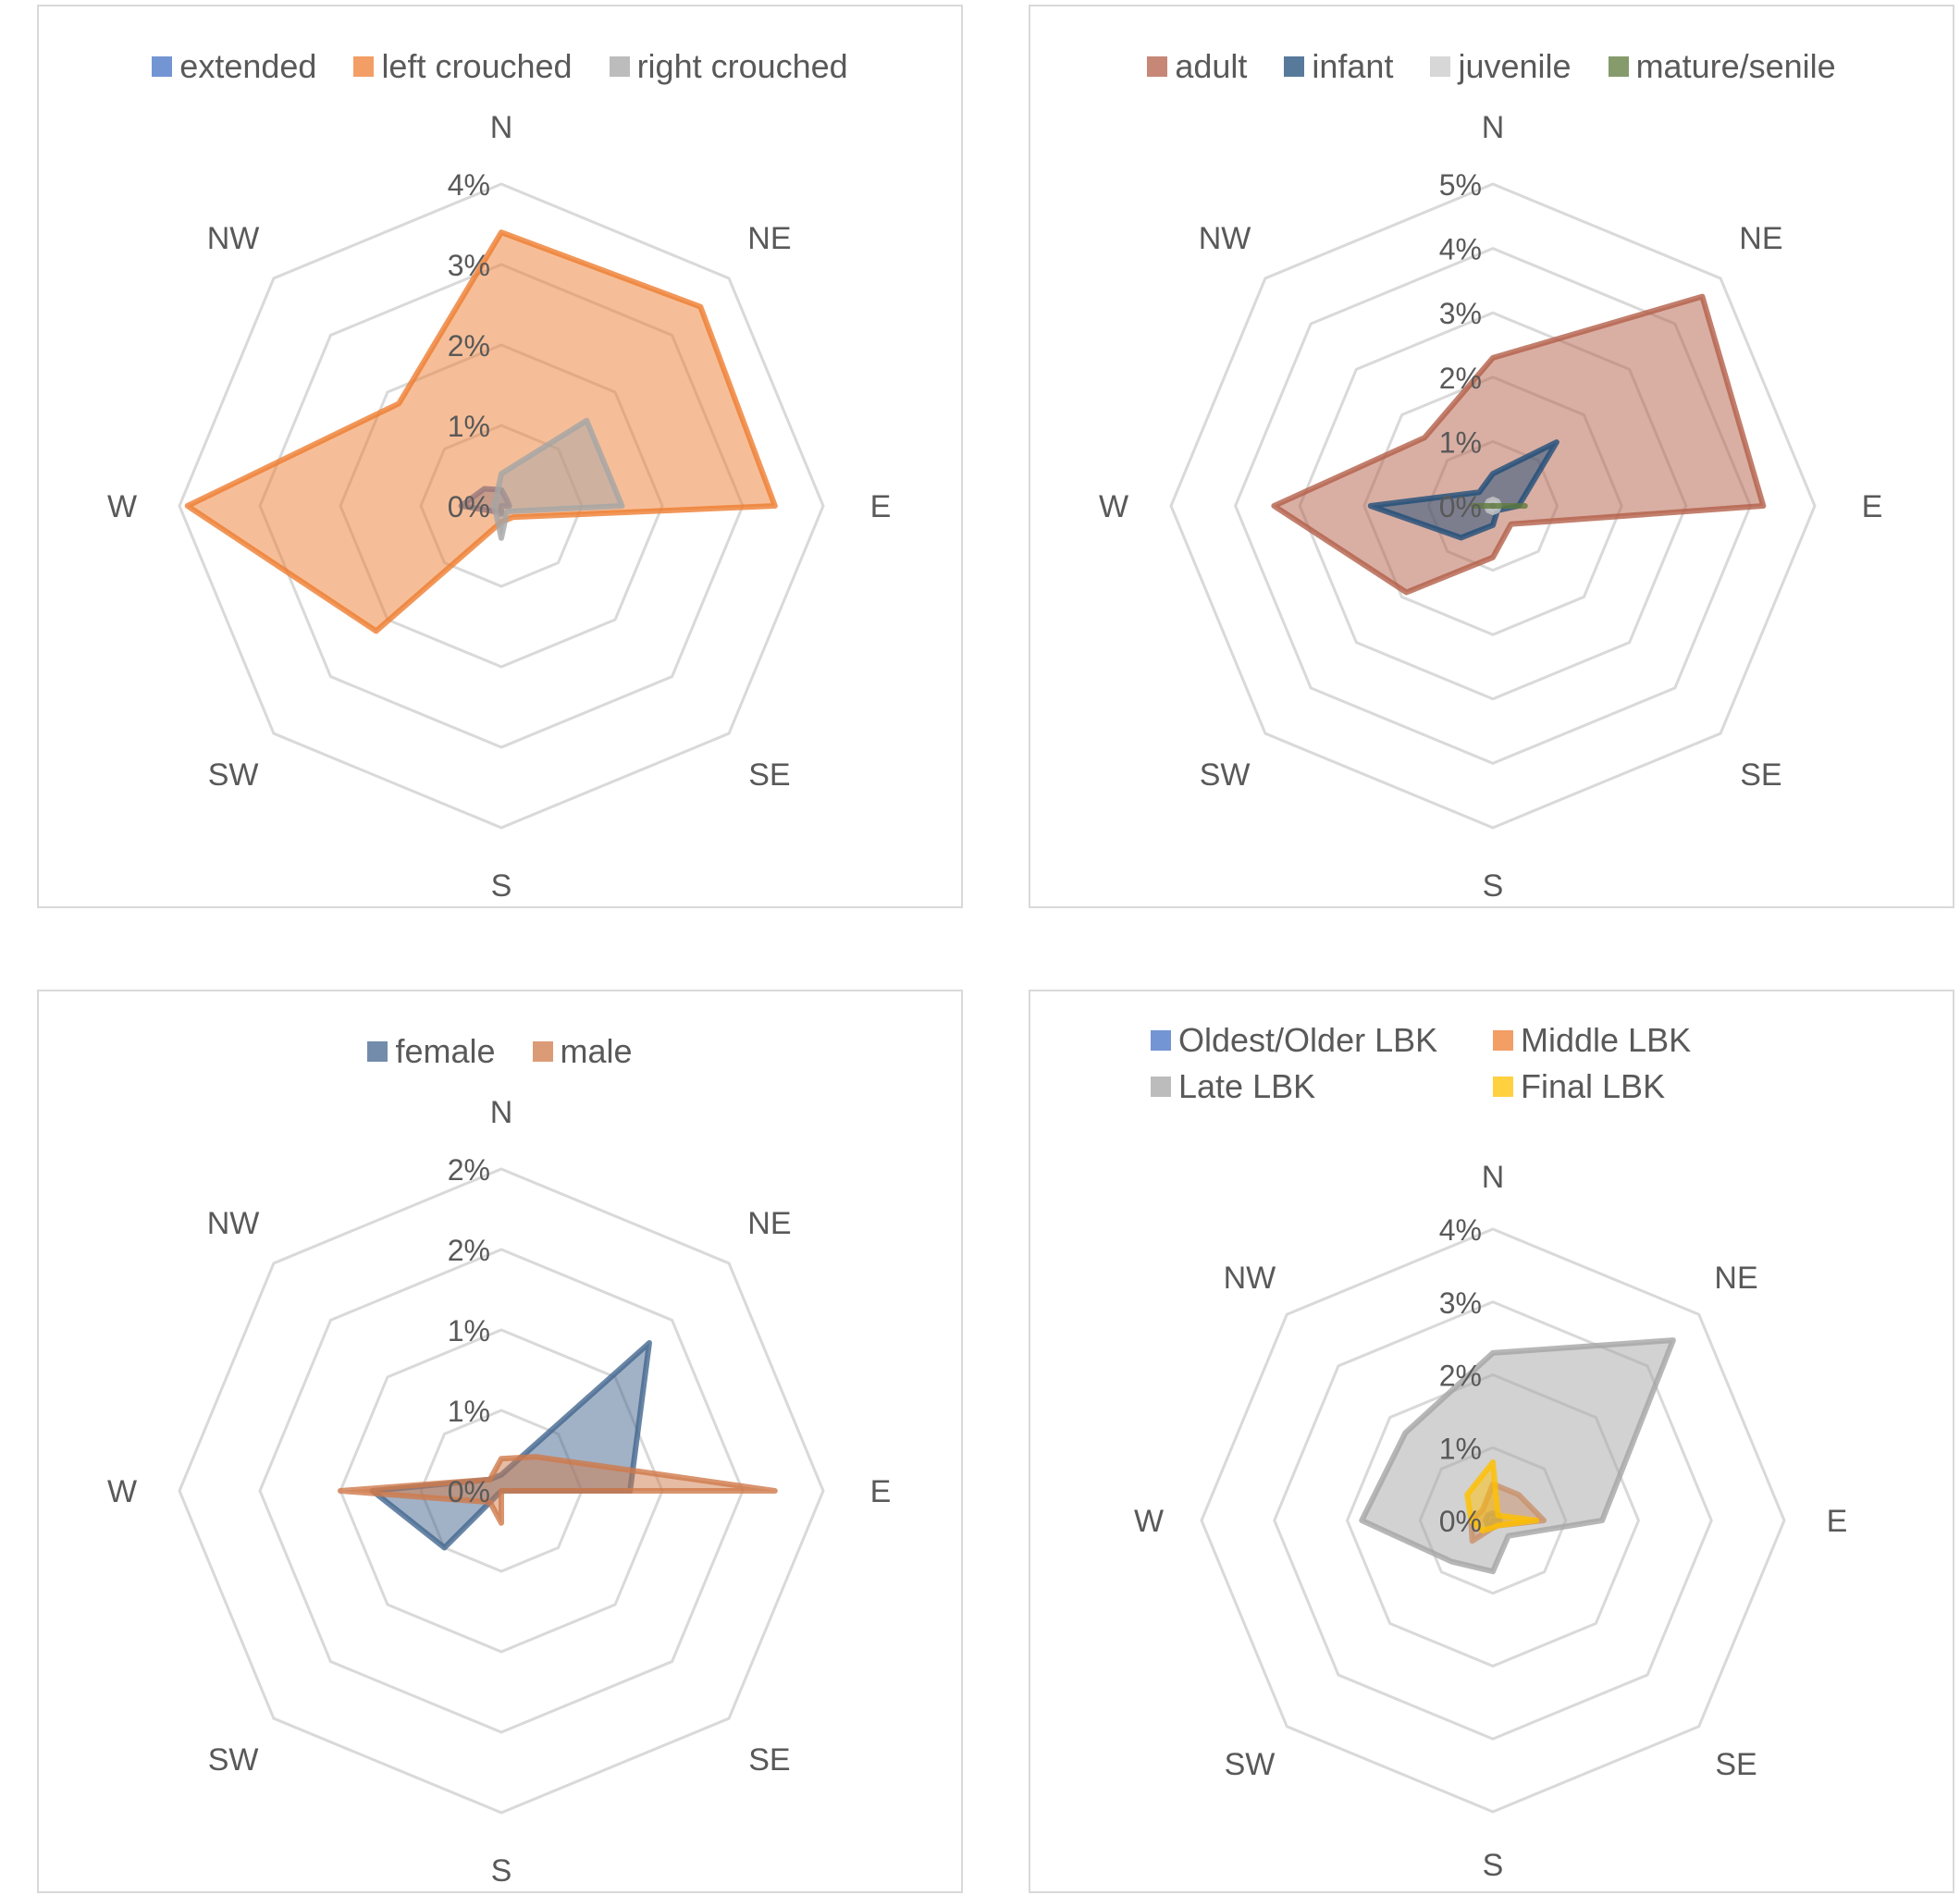  I want to click on legend: adult infant juvenile mature/senile, so click(1491, 66).